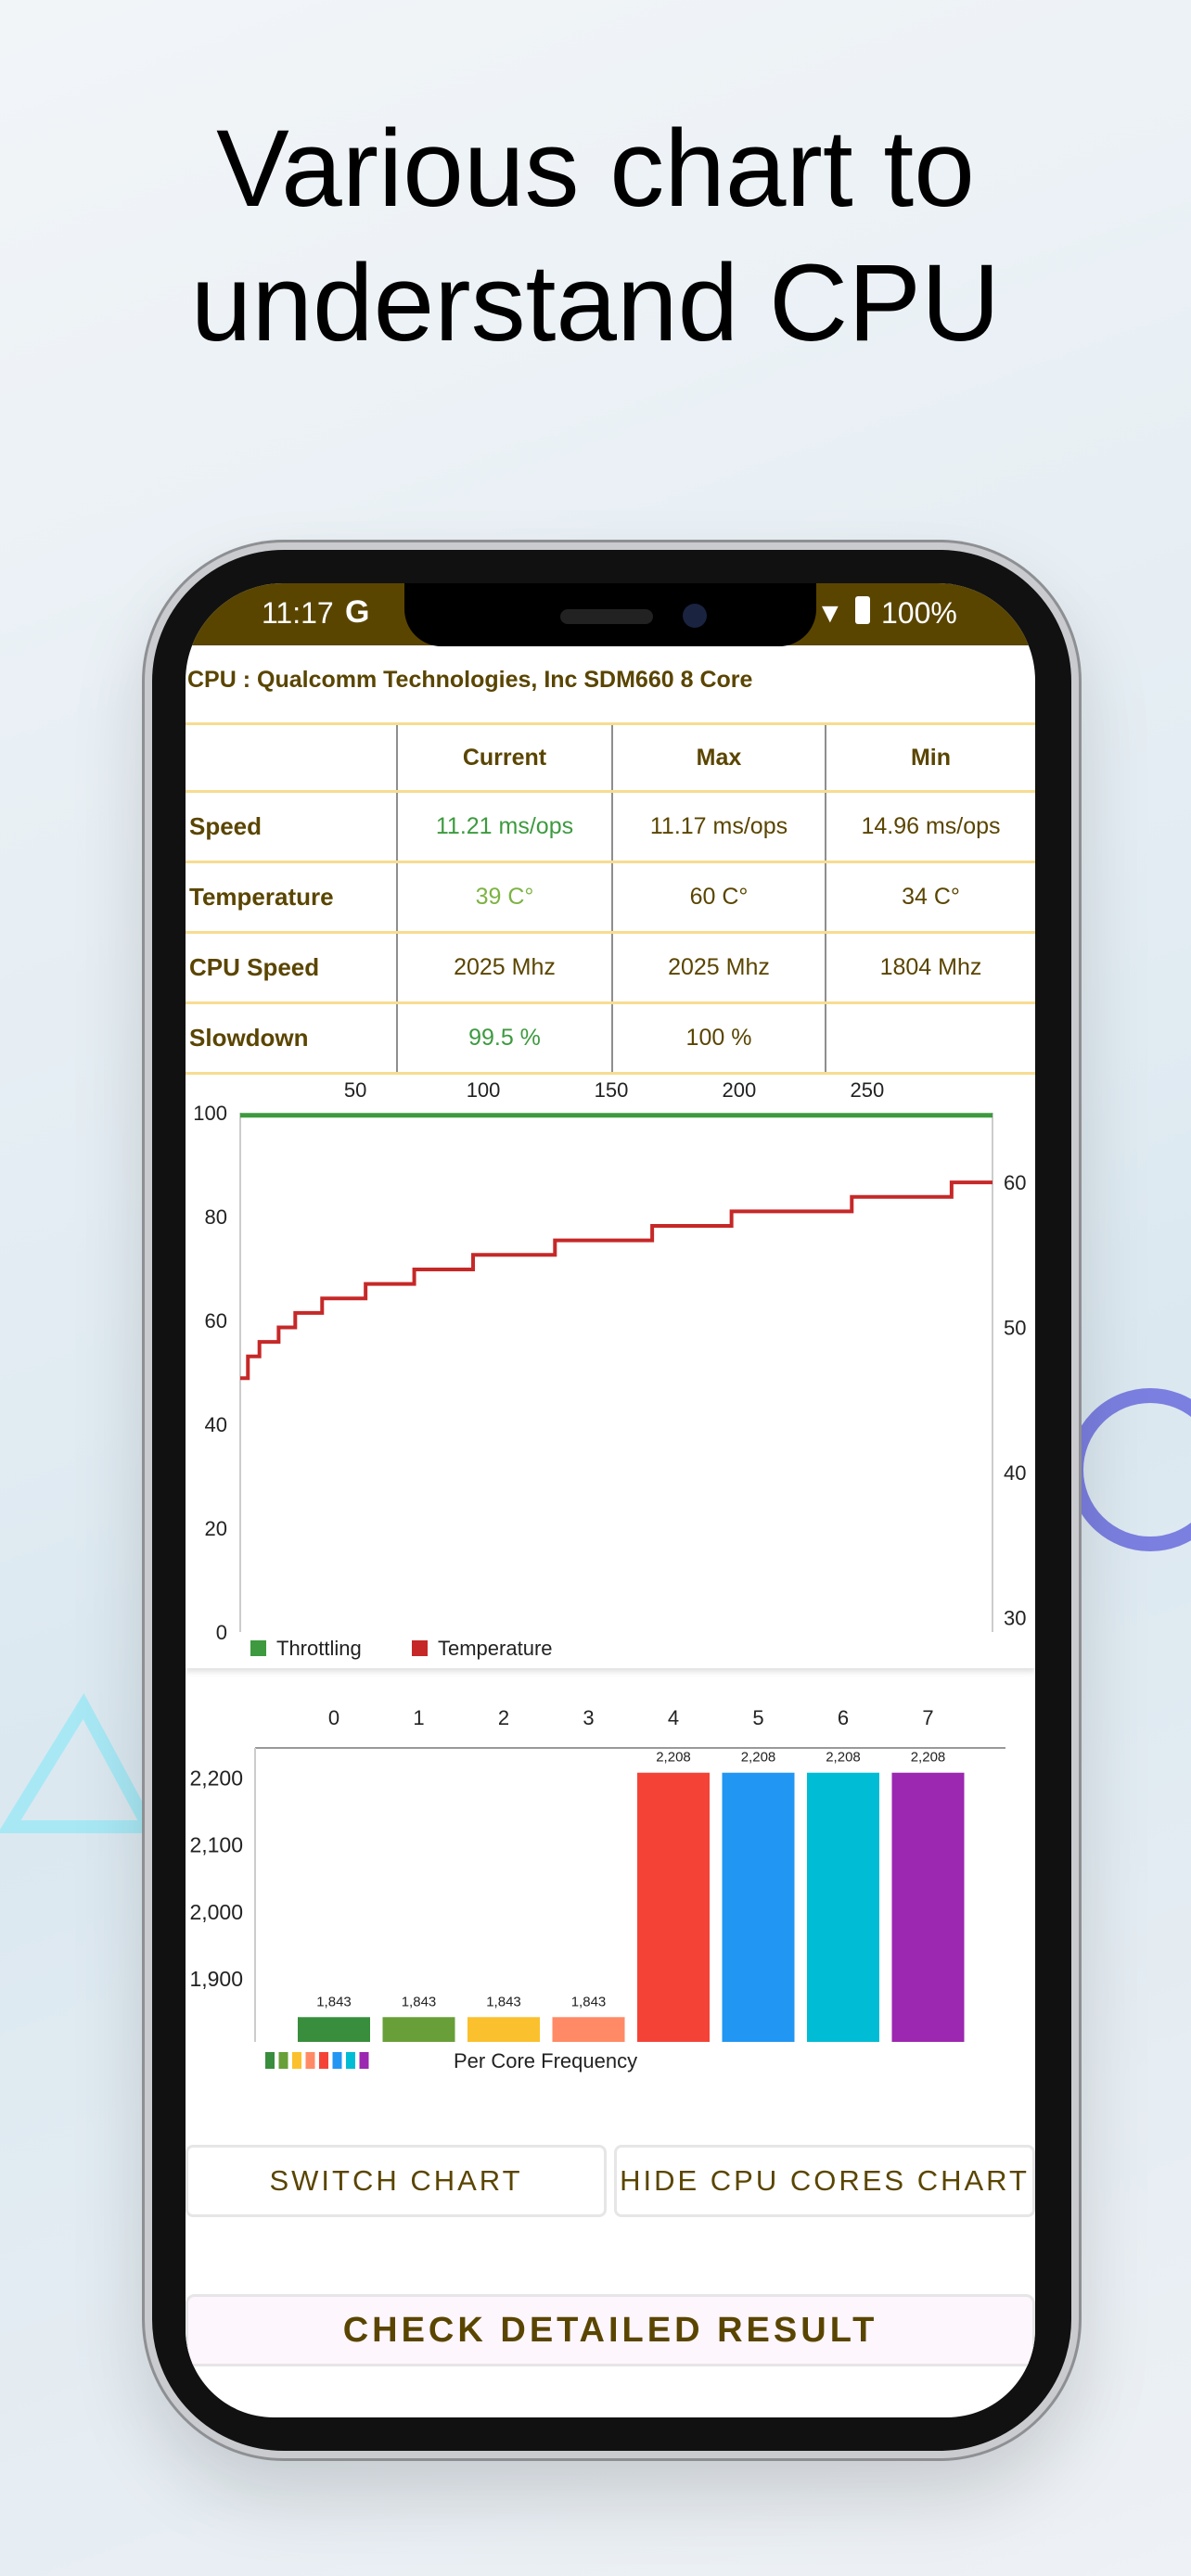 The height and width of the screenshot is (2576, 1191). Describe the element at coordinates (824, 2181) in the screenshot. I see `hide-cpu-cores-chart-button: HIDE CPU CORES CHART` at that location.